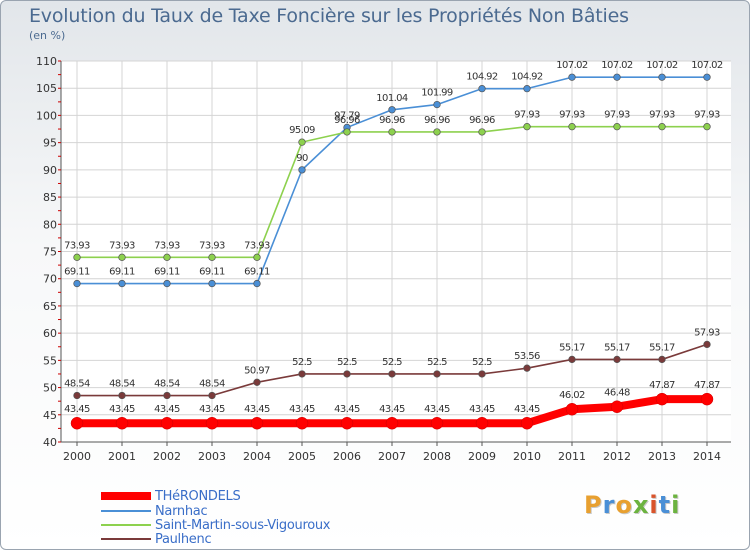  I want to click on data-label-paulhenc: 57.93, so click(707, 332).